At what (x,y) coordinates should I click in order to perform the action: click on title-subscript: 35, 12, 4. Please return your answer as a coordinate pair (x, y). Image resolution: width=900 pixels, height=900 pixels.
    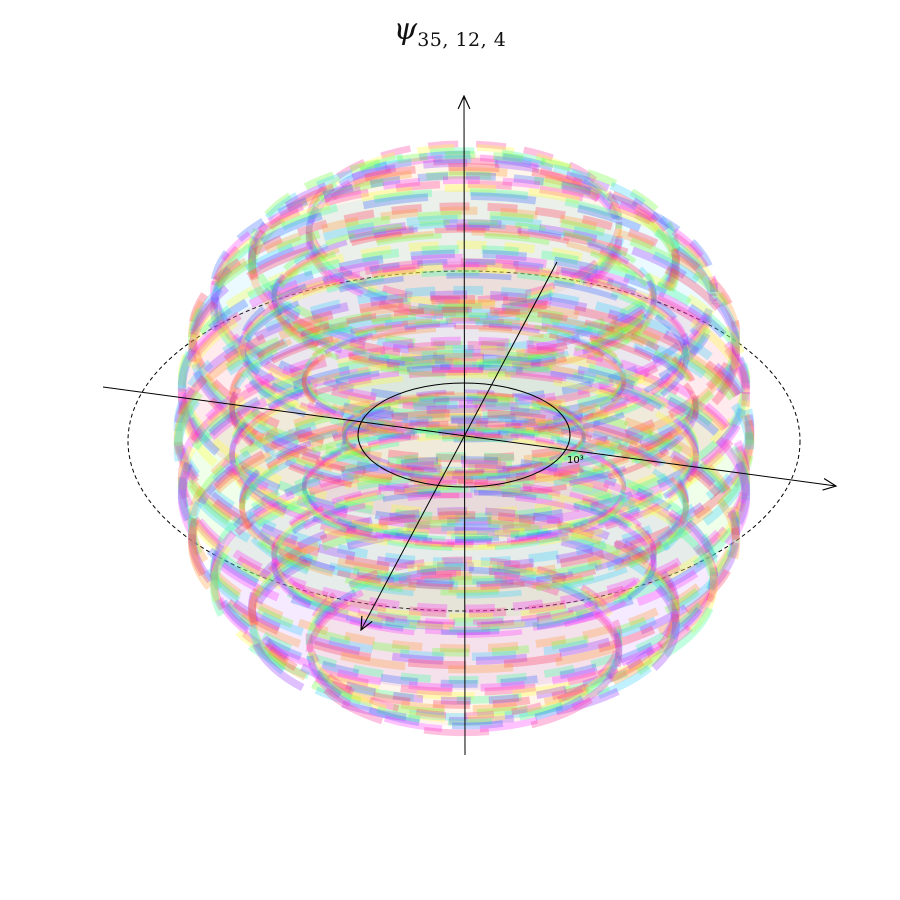
    Looking at the image, I should click on (462, 40).